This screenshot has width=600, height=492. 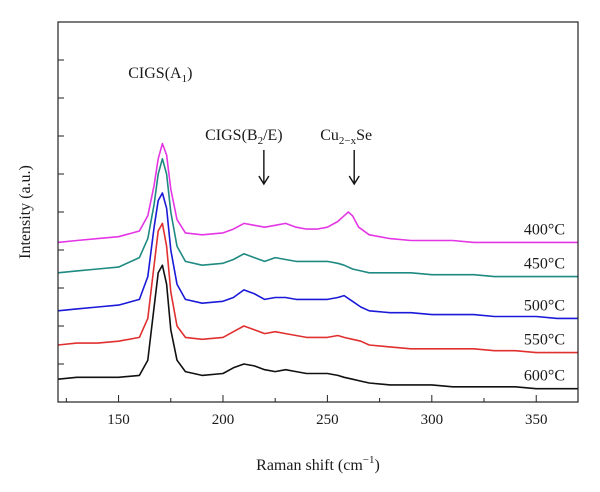 I want to click on series-label-400: 400°C, so click(x=544, y=229).